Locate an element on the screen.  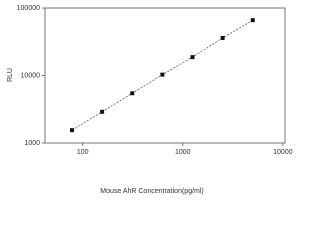
y-tick-label: 100000 is located at coordinates (28, 8).